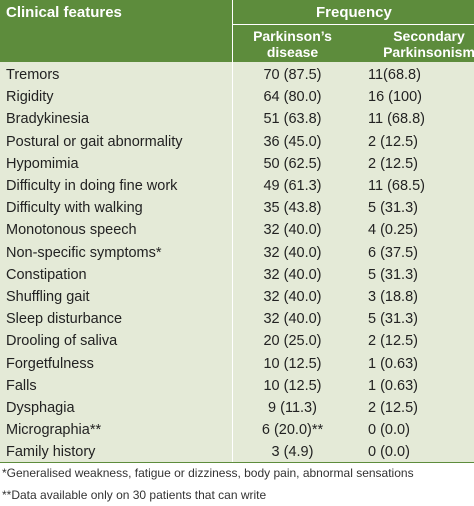 The width and height of the screenshot is (474, 506). What do you see at coordinates (353, 24) in the screenshot?
I see `frequency-divider` at bounding box center [353, 24].